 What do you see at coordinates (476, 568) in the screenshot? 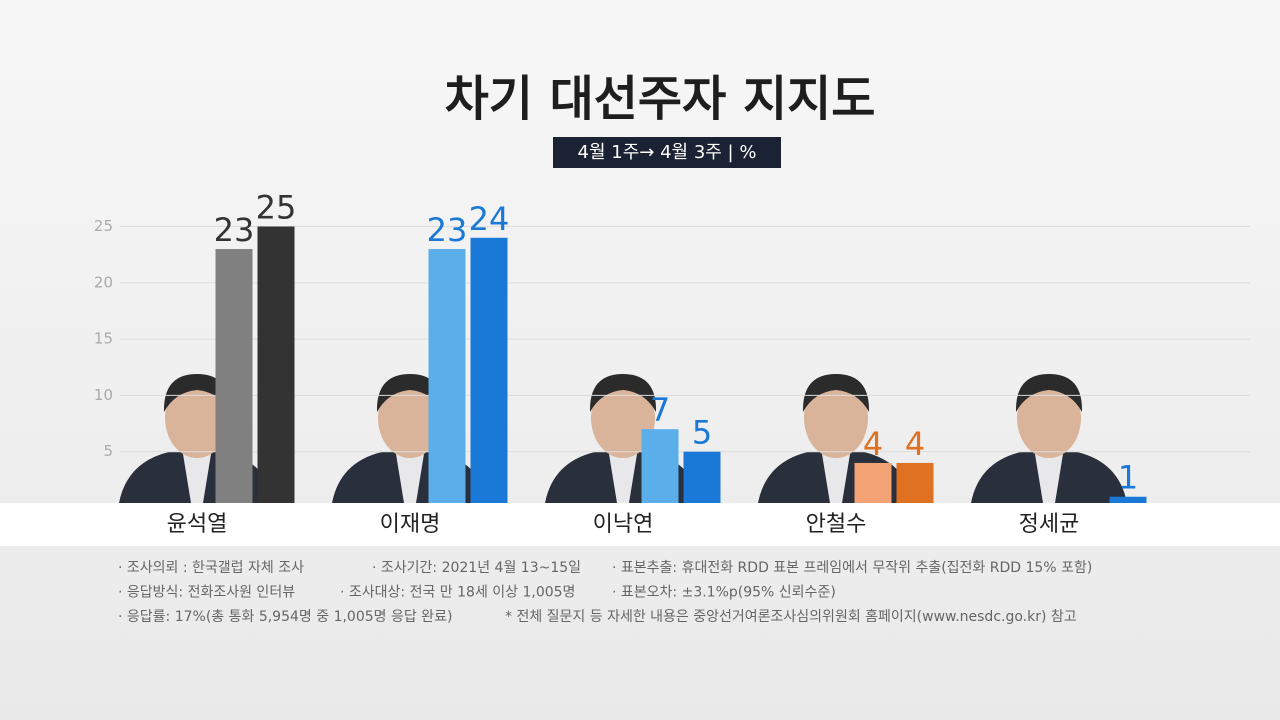
I see `footnote: · 조사기간: 2021년 4월 13~15일` at bounding box center [476, 568].